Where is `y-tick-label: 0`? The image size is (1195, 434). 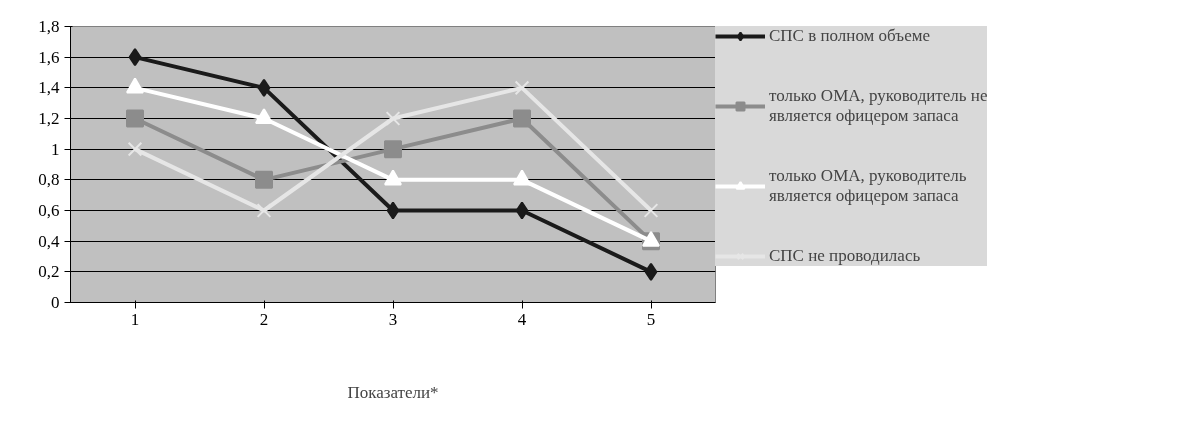
y-tick-label: 0 is located at coordinates (55, 302).